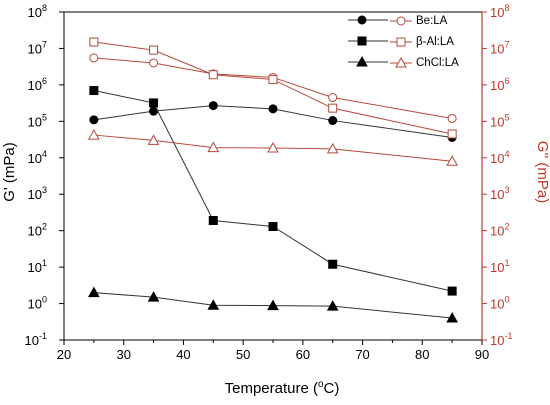 The height and width of the screenshot is (405, 550). What do you see at coordinates (437, 63) in the screenshot?
I see `legend-label: ChCl:LA` at bounding box center [437, 63].